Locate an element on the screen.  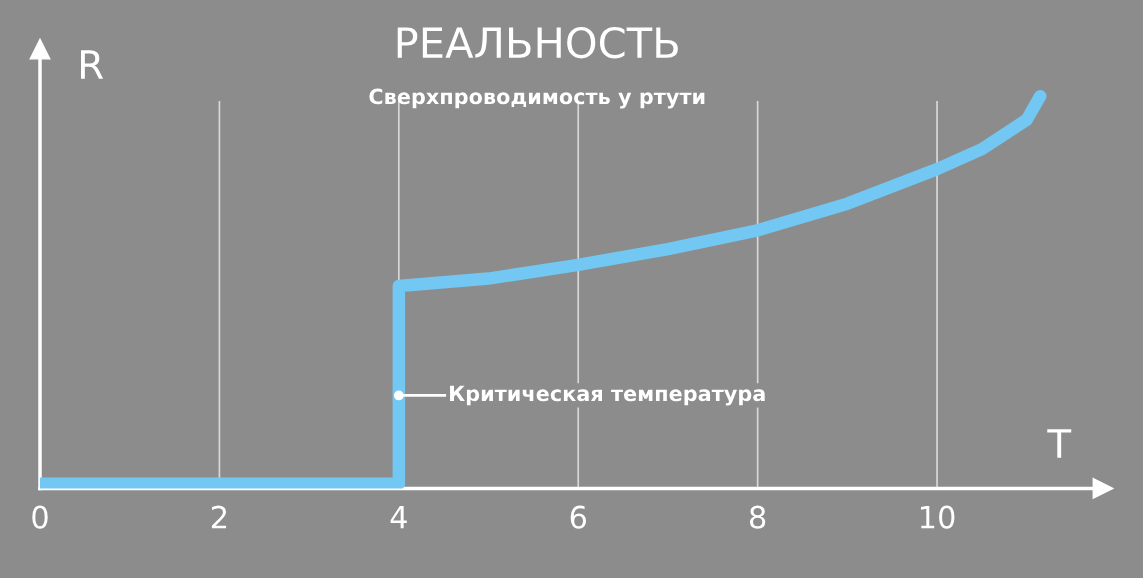
x-tick-label: 10 is located at coordinates (937, 517).